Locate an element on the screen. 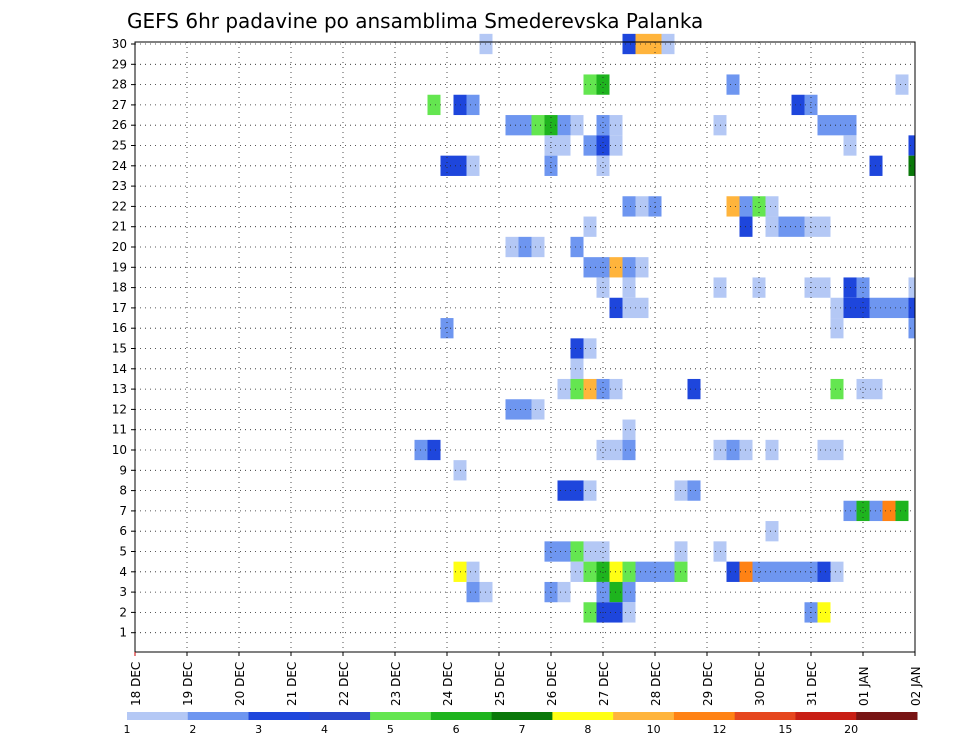 The height and width of the screenshot is (742, 960). x-tick-label: 27 DEC is located at coordinates (604, 684).